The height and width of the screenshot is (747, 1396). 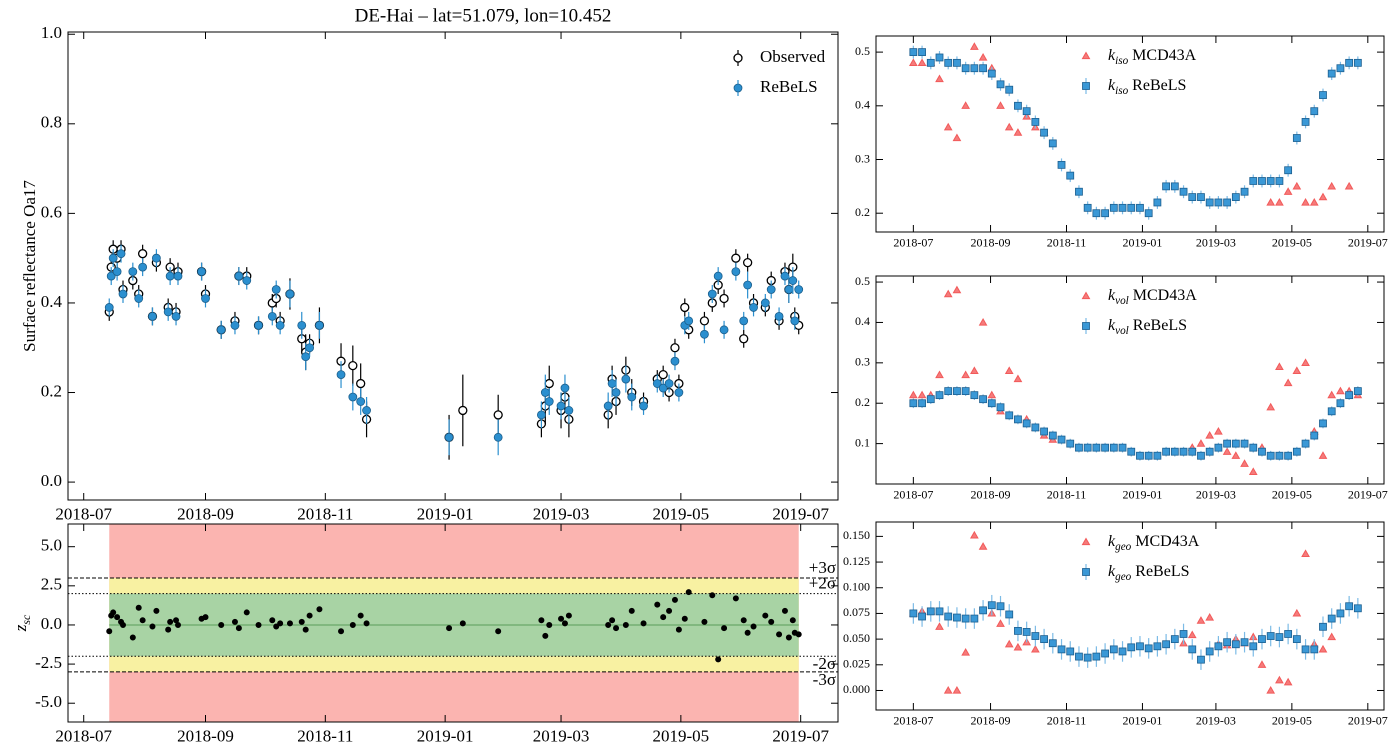 I want to click on x-tick-label: 2019-03, so click(x=1216, y=494).